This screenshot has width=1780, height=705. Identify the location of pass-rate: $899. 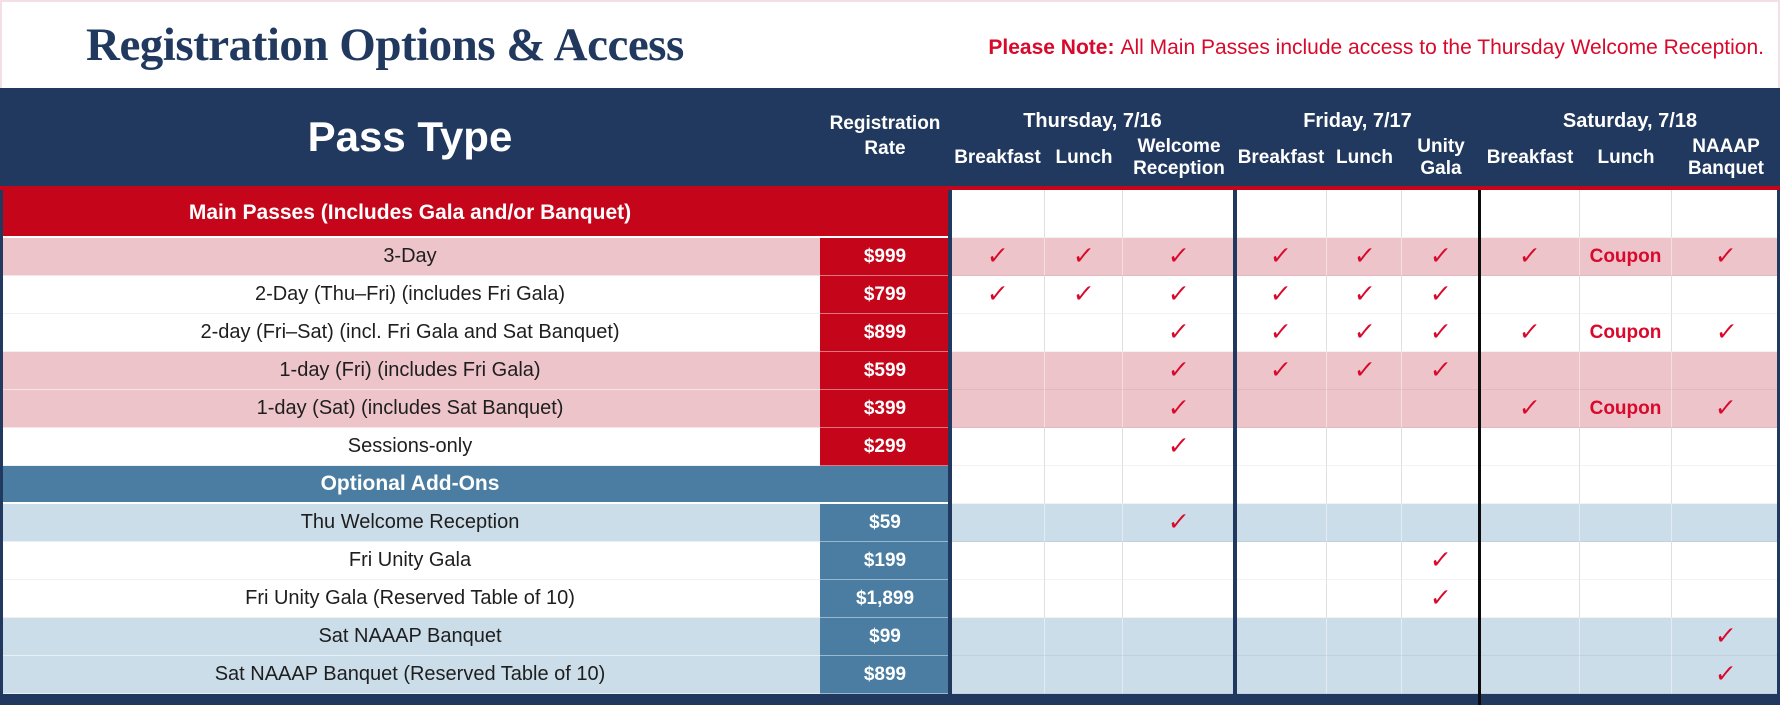
(885, 333).